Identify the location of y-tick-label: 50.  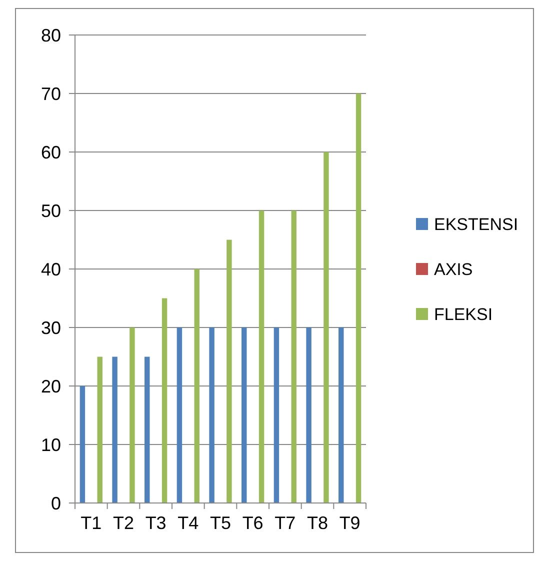
(50, 210).